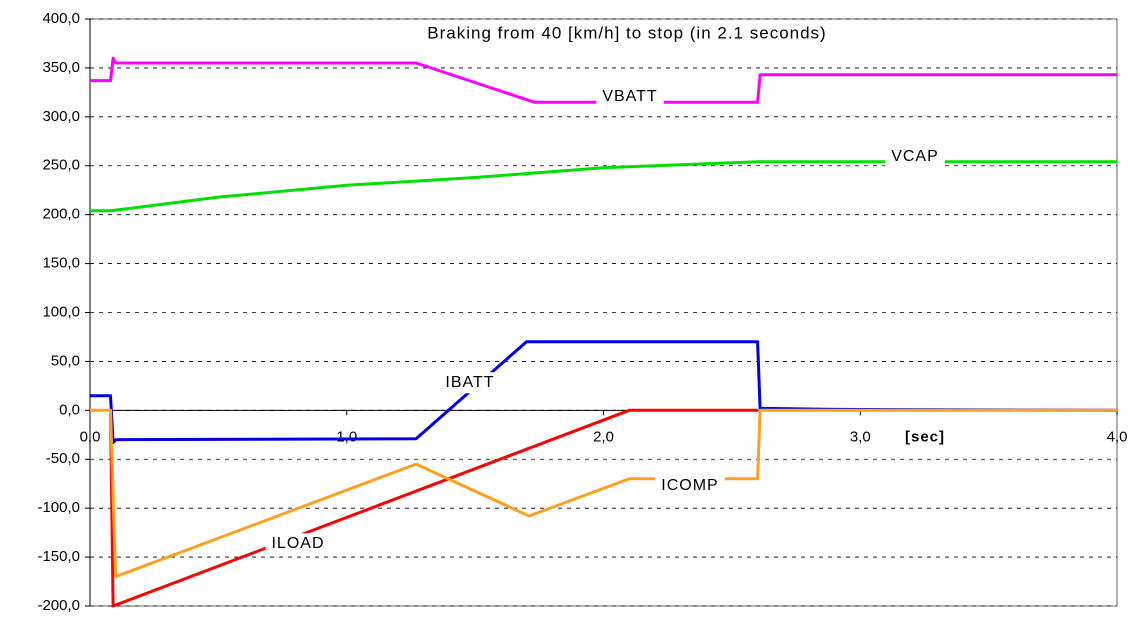 The image size is (1130, 619). What do you see at coordinates (61, 311) in the screenshot?
I see `y-tick-label: 100,0` at bounding box center [61, 311].